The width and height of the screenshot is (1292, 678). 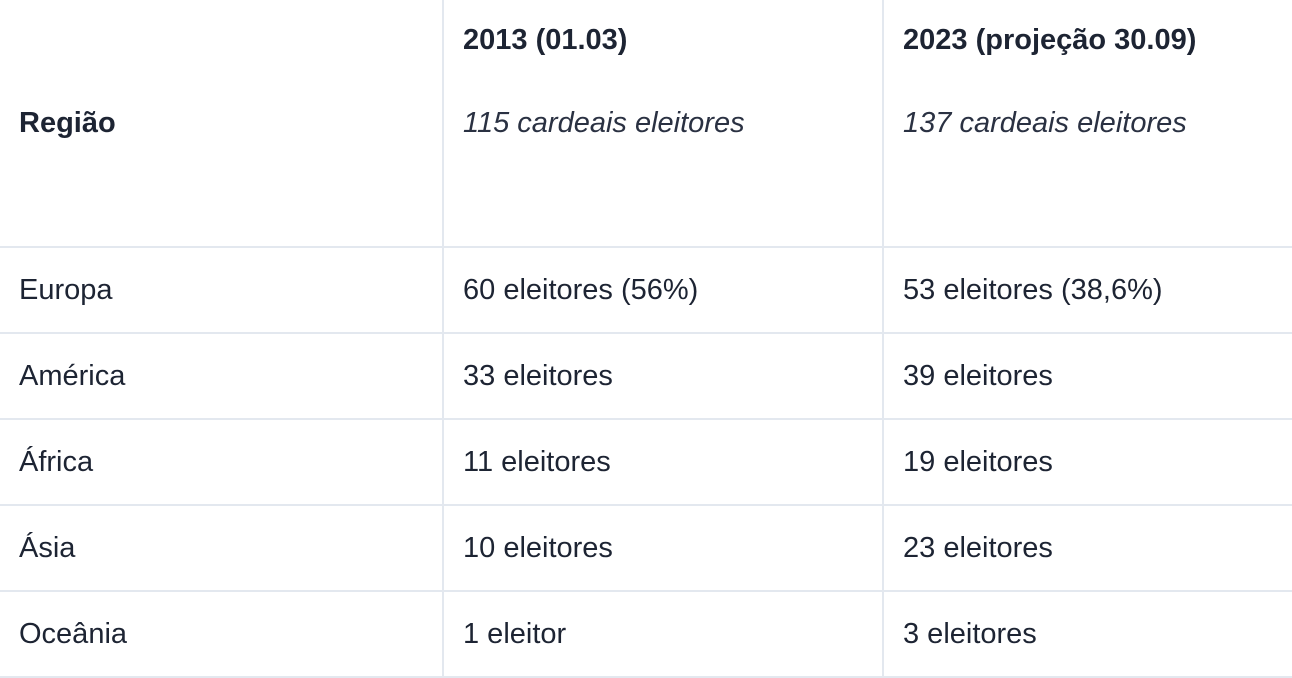 What do you see at coordinates (1087, 548) in the screenshot?
I see `value-2023-cell: 23 eleitores` at bounding box center [1087, 548].